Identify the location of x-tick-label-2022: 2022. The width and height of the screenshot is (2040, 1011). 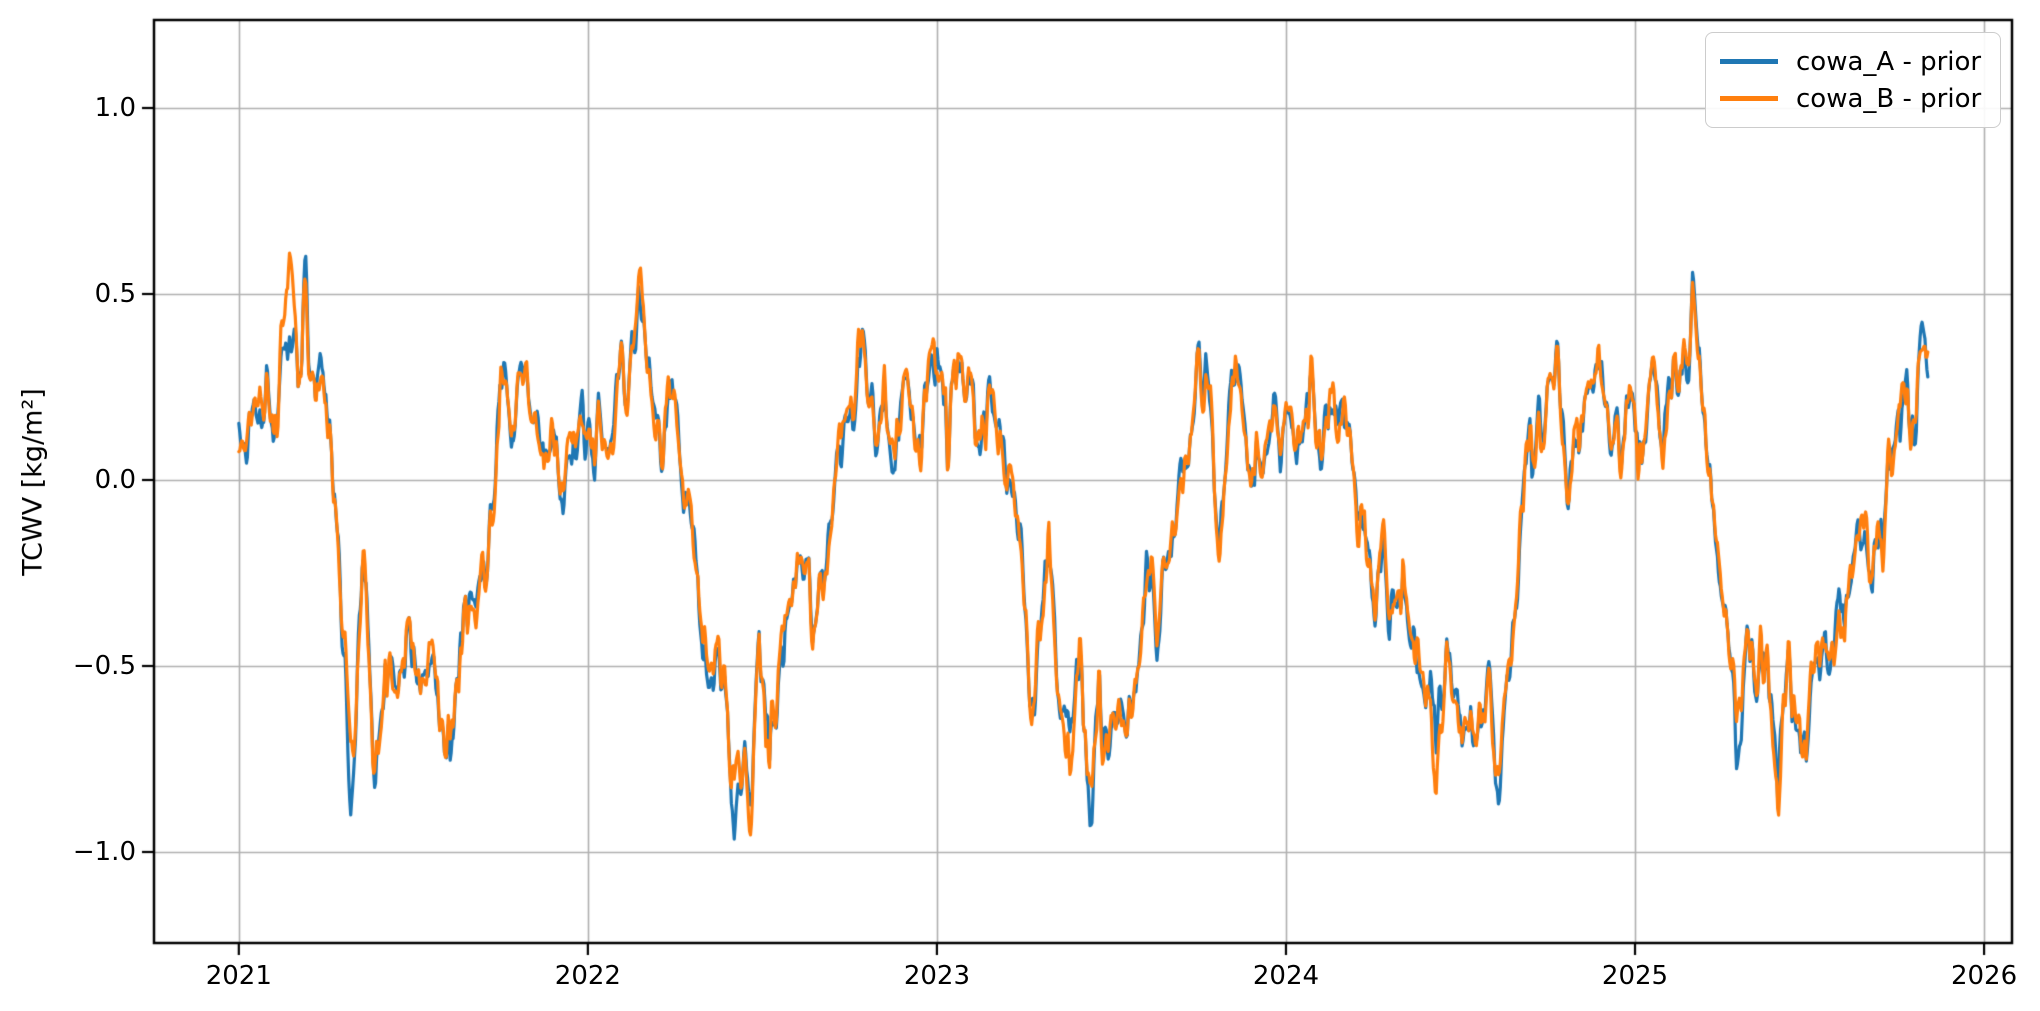
(587, 976).